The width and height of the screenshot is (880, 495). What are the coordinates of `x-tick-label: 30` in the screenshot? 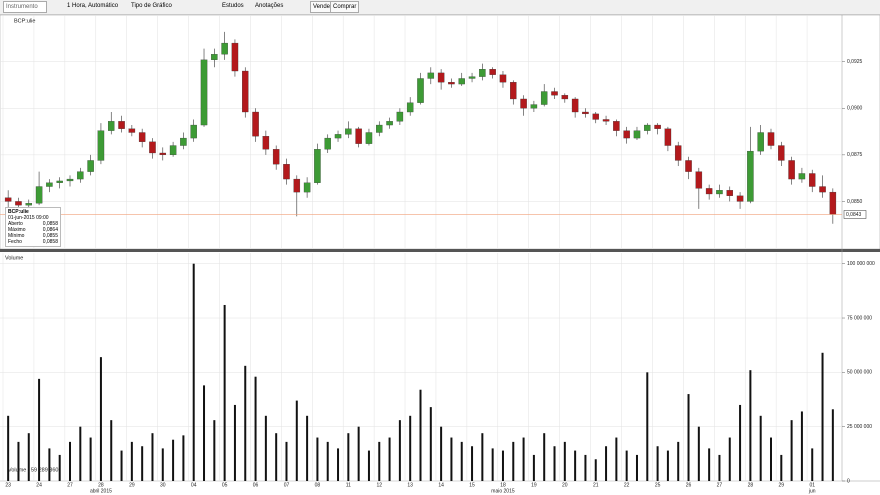 It's located at (163, 485).